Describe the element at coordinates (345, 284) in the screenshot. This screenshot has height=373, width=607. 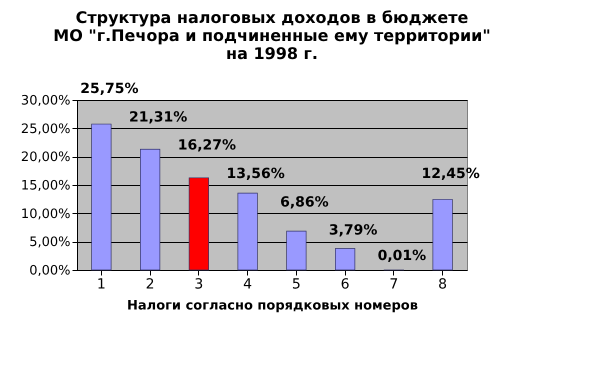
I see `x-tick-label: 6` at that location.